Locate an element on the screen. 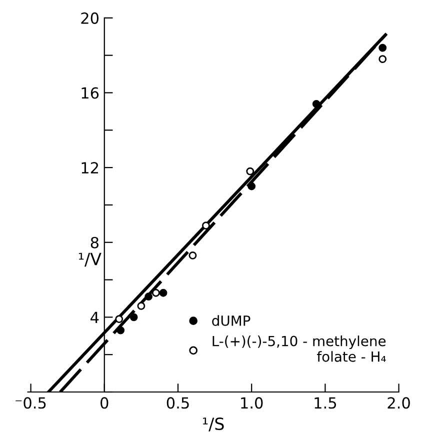 The image size is (422, 448). x-tick-label: 1.5 is located at coordinates (325, 403).